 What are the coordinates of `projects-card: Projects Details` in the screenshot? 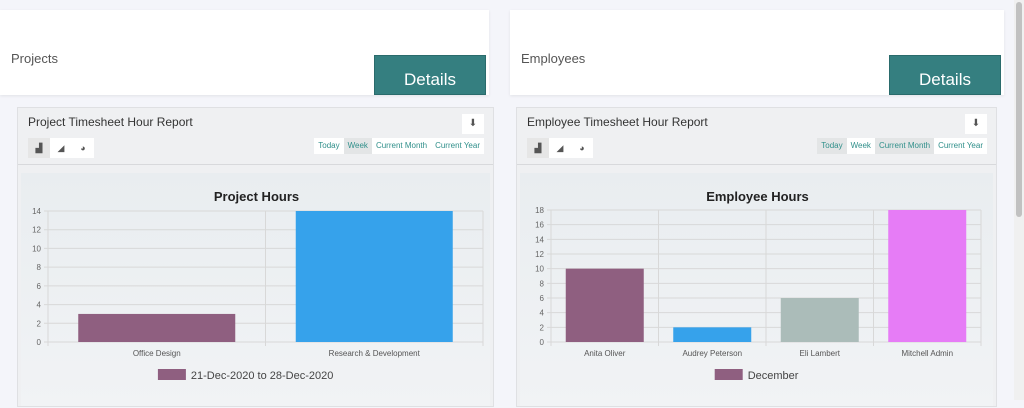 It's located at (244, 52).